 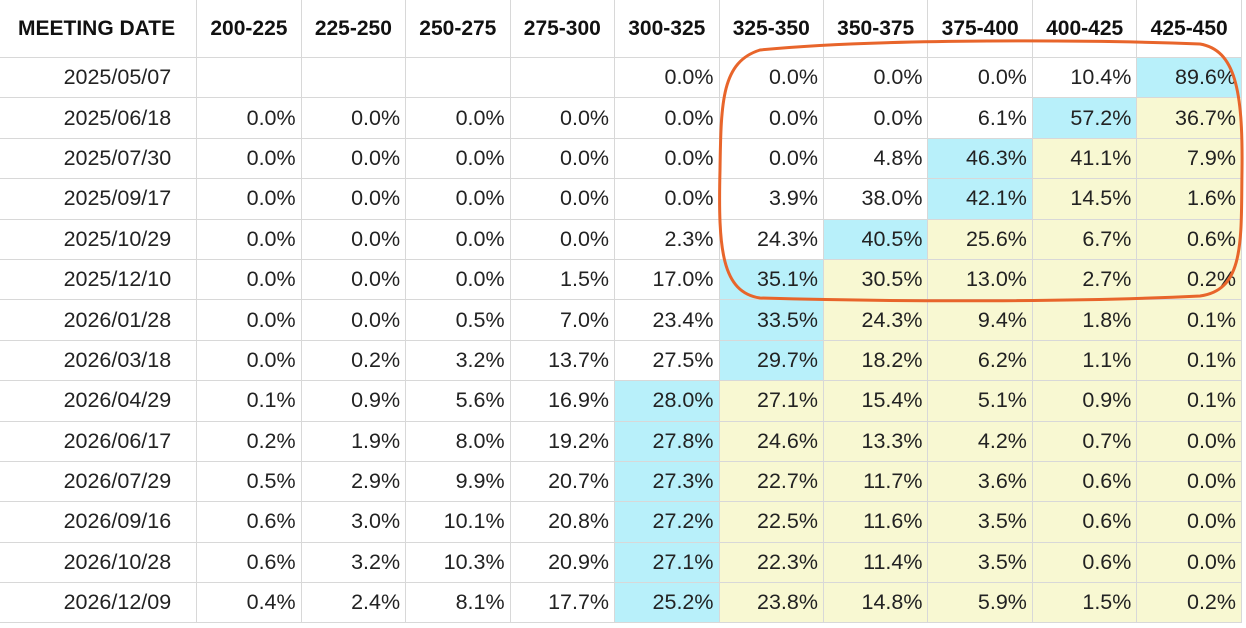 I want to click on probability-cell: 36.7%, so click(x=1189, y=118).